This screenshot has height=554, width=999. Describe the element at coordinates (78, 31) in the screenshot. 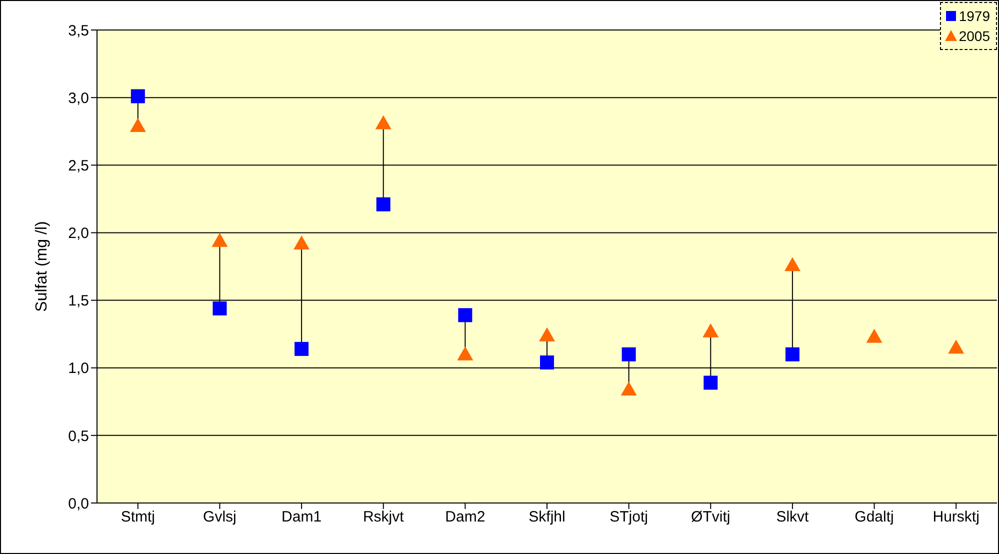

I see `y-tick-label: 3,5` at that location.